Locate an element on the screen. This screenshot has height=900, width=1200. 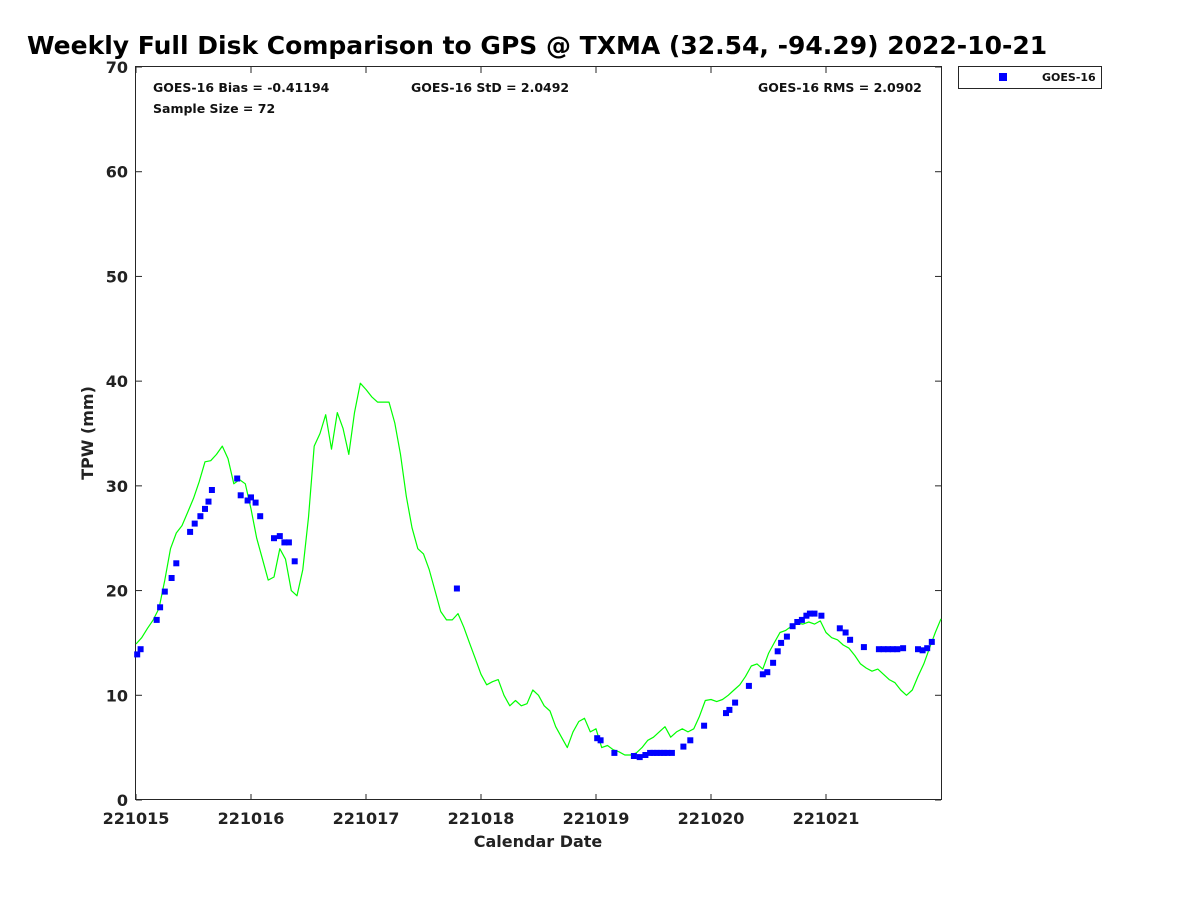
y-tick-label: 40 is located at coordinates (117, 381).